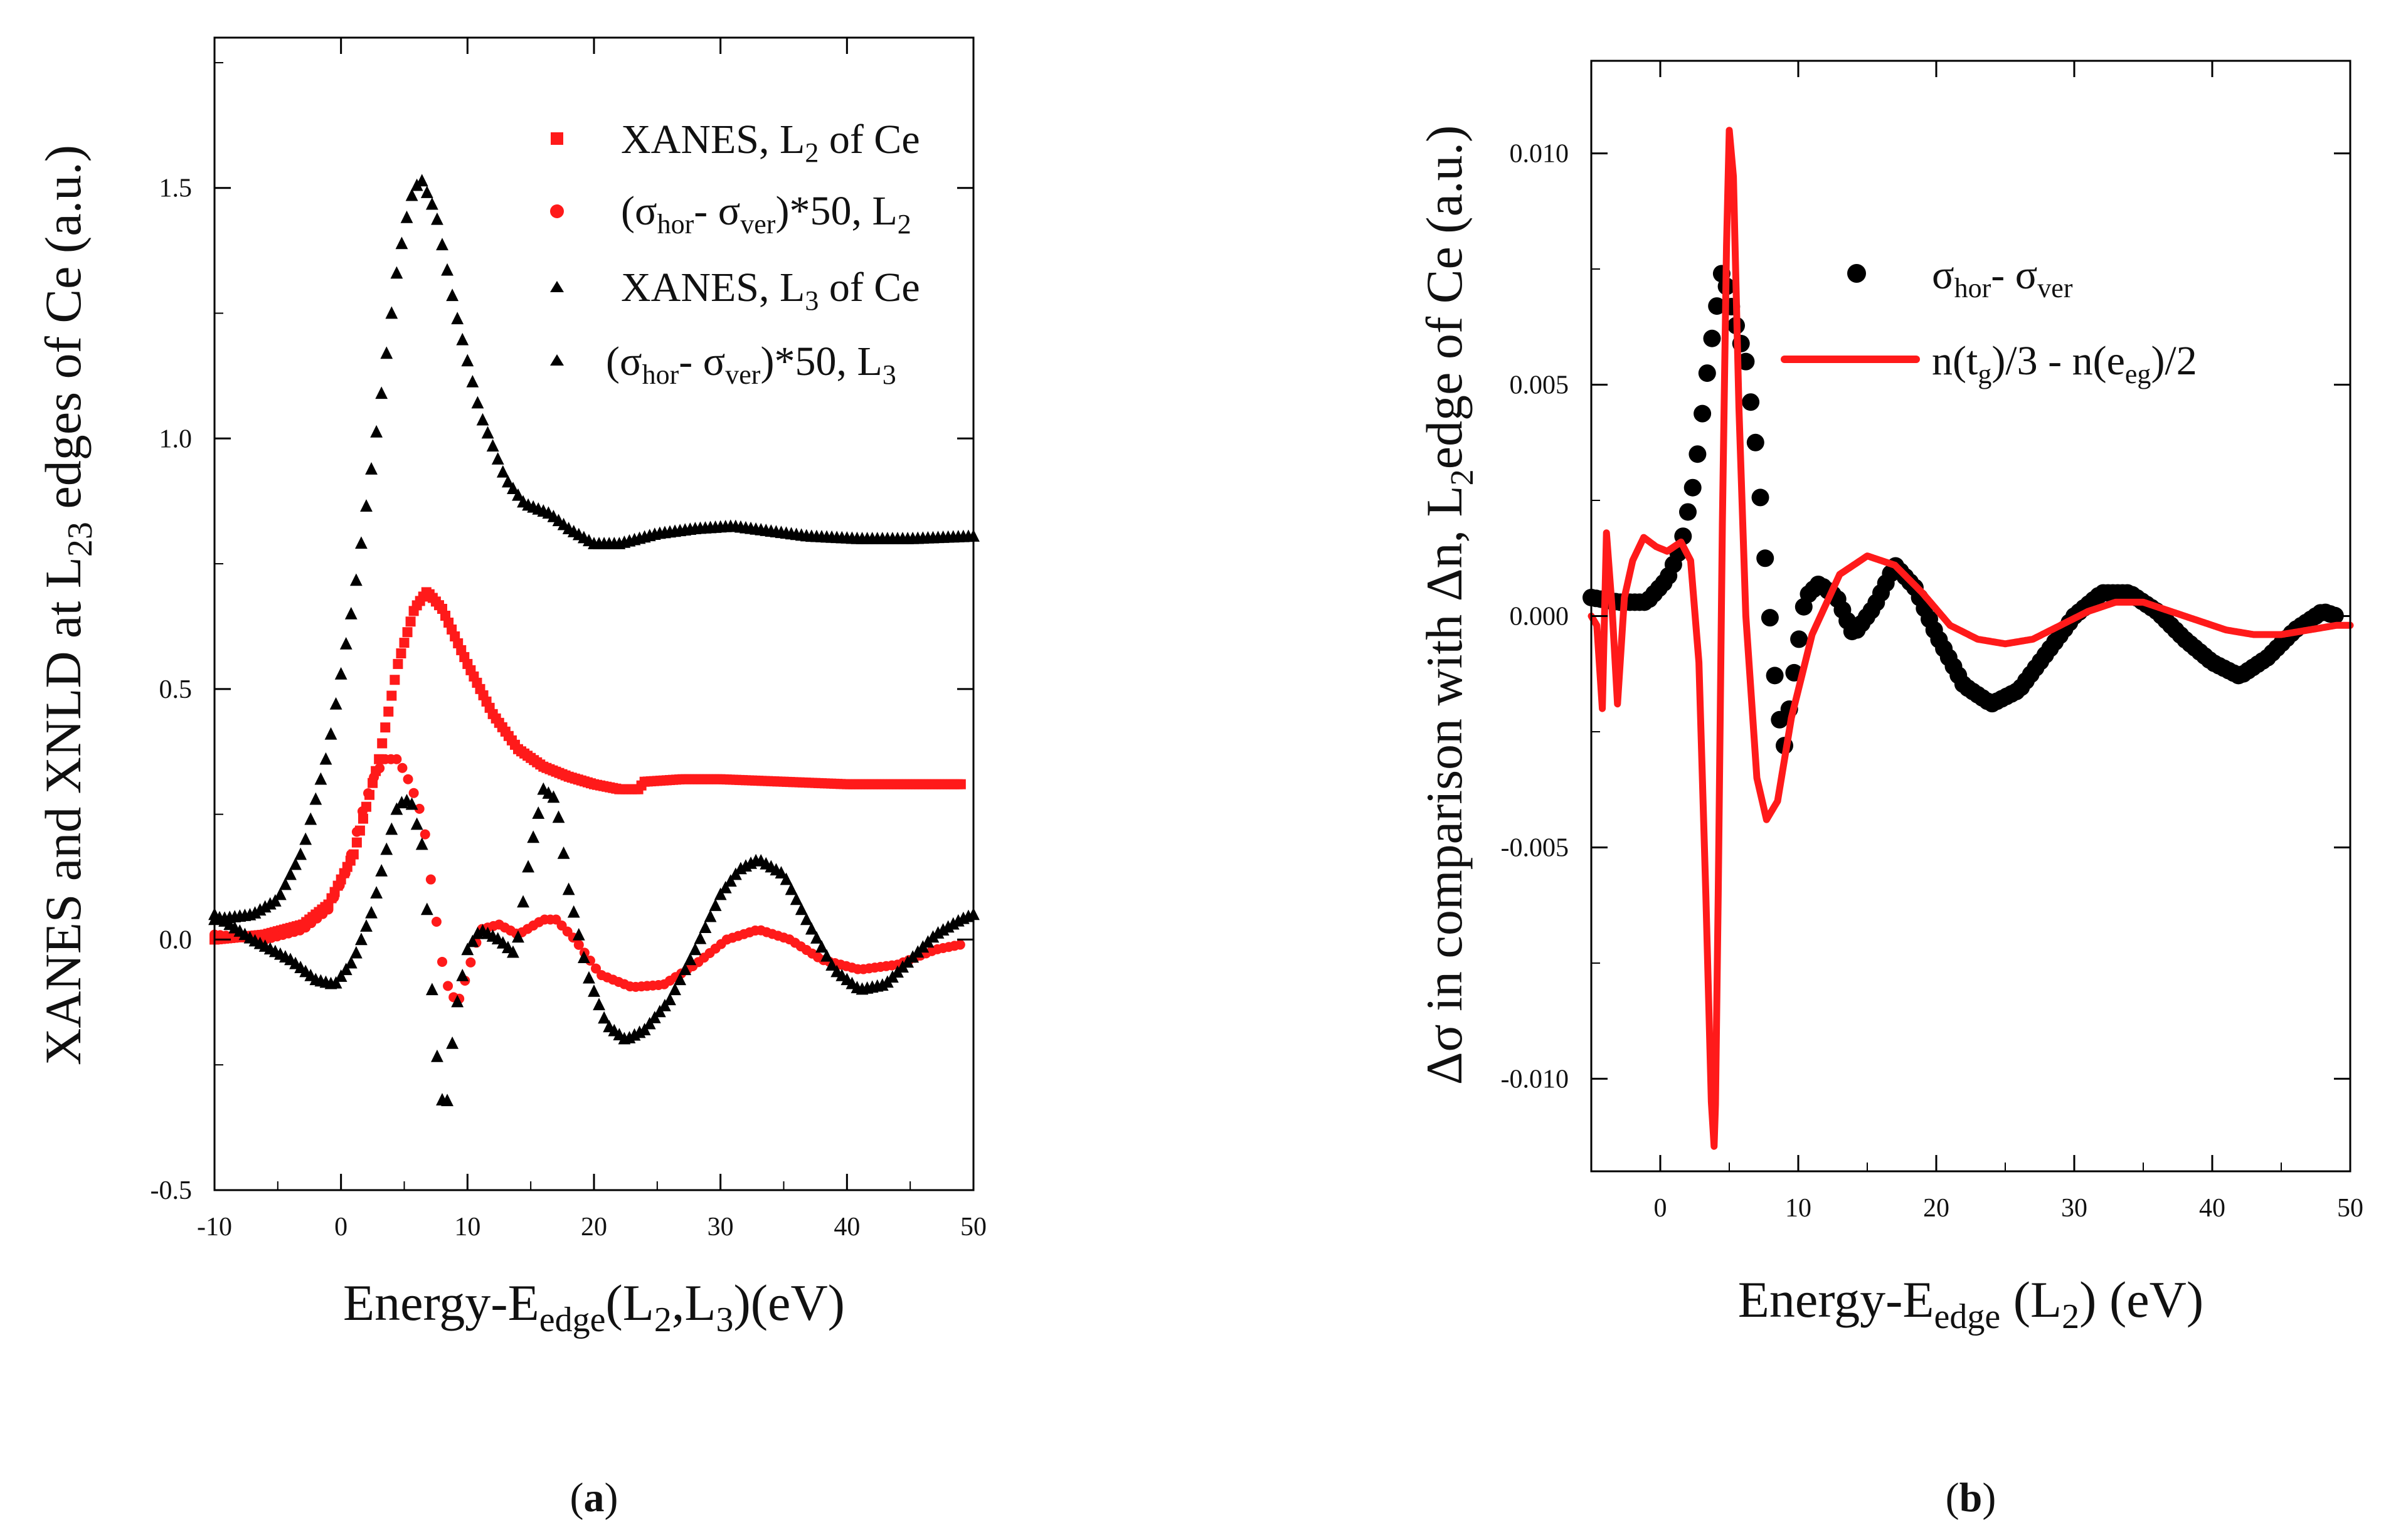 The width and height of the screenshot is (2391, 1540). Describe the element at coordinates (467, 1227) in the screenshot. I see `panel-a-xtick-label: 10` at that location.